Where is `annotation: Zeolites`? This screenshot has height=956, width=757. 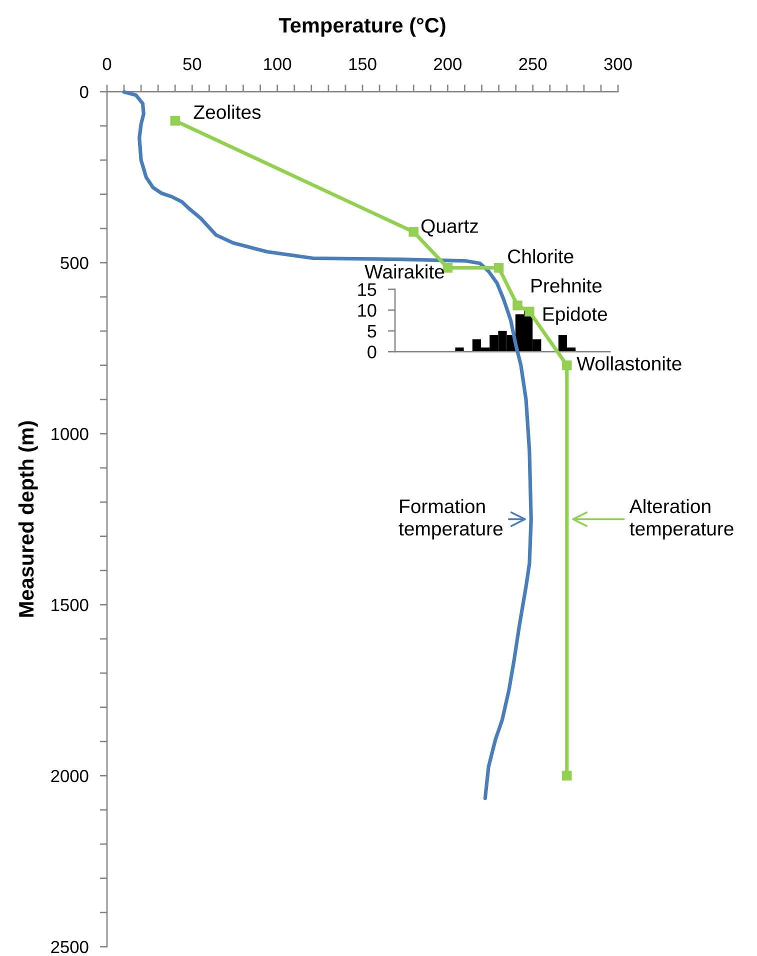 annotation: Zeolites is located at coordinates (227, 112).